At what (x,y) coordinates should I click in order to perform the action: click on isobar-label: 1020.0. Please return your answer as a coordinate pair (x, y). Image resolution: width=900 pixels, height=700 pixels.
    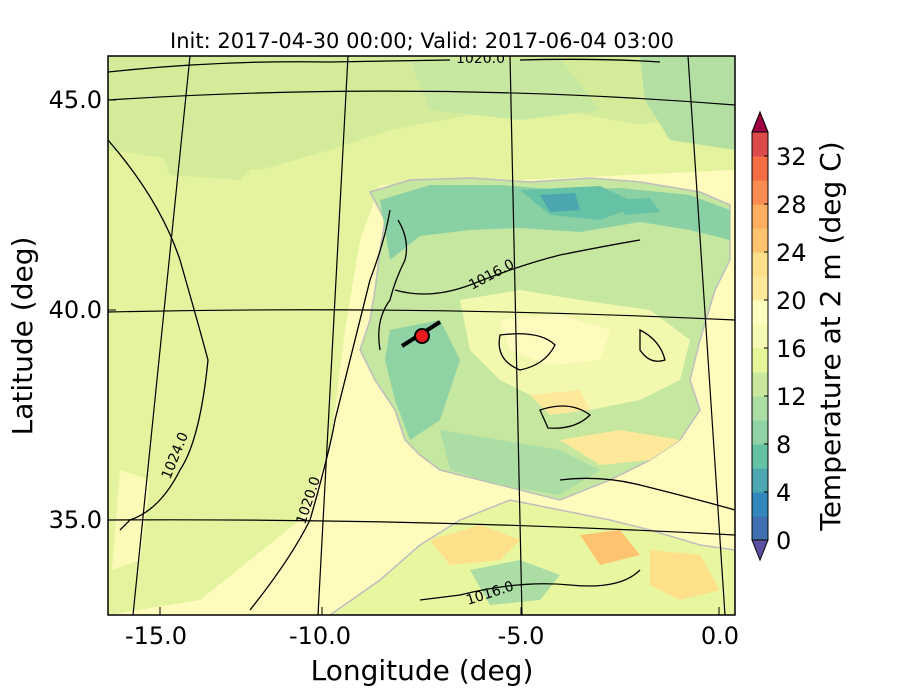
    Looking at the image, I should click on (480, 59).